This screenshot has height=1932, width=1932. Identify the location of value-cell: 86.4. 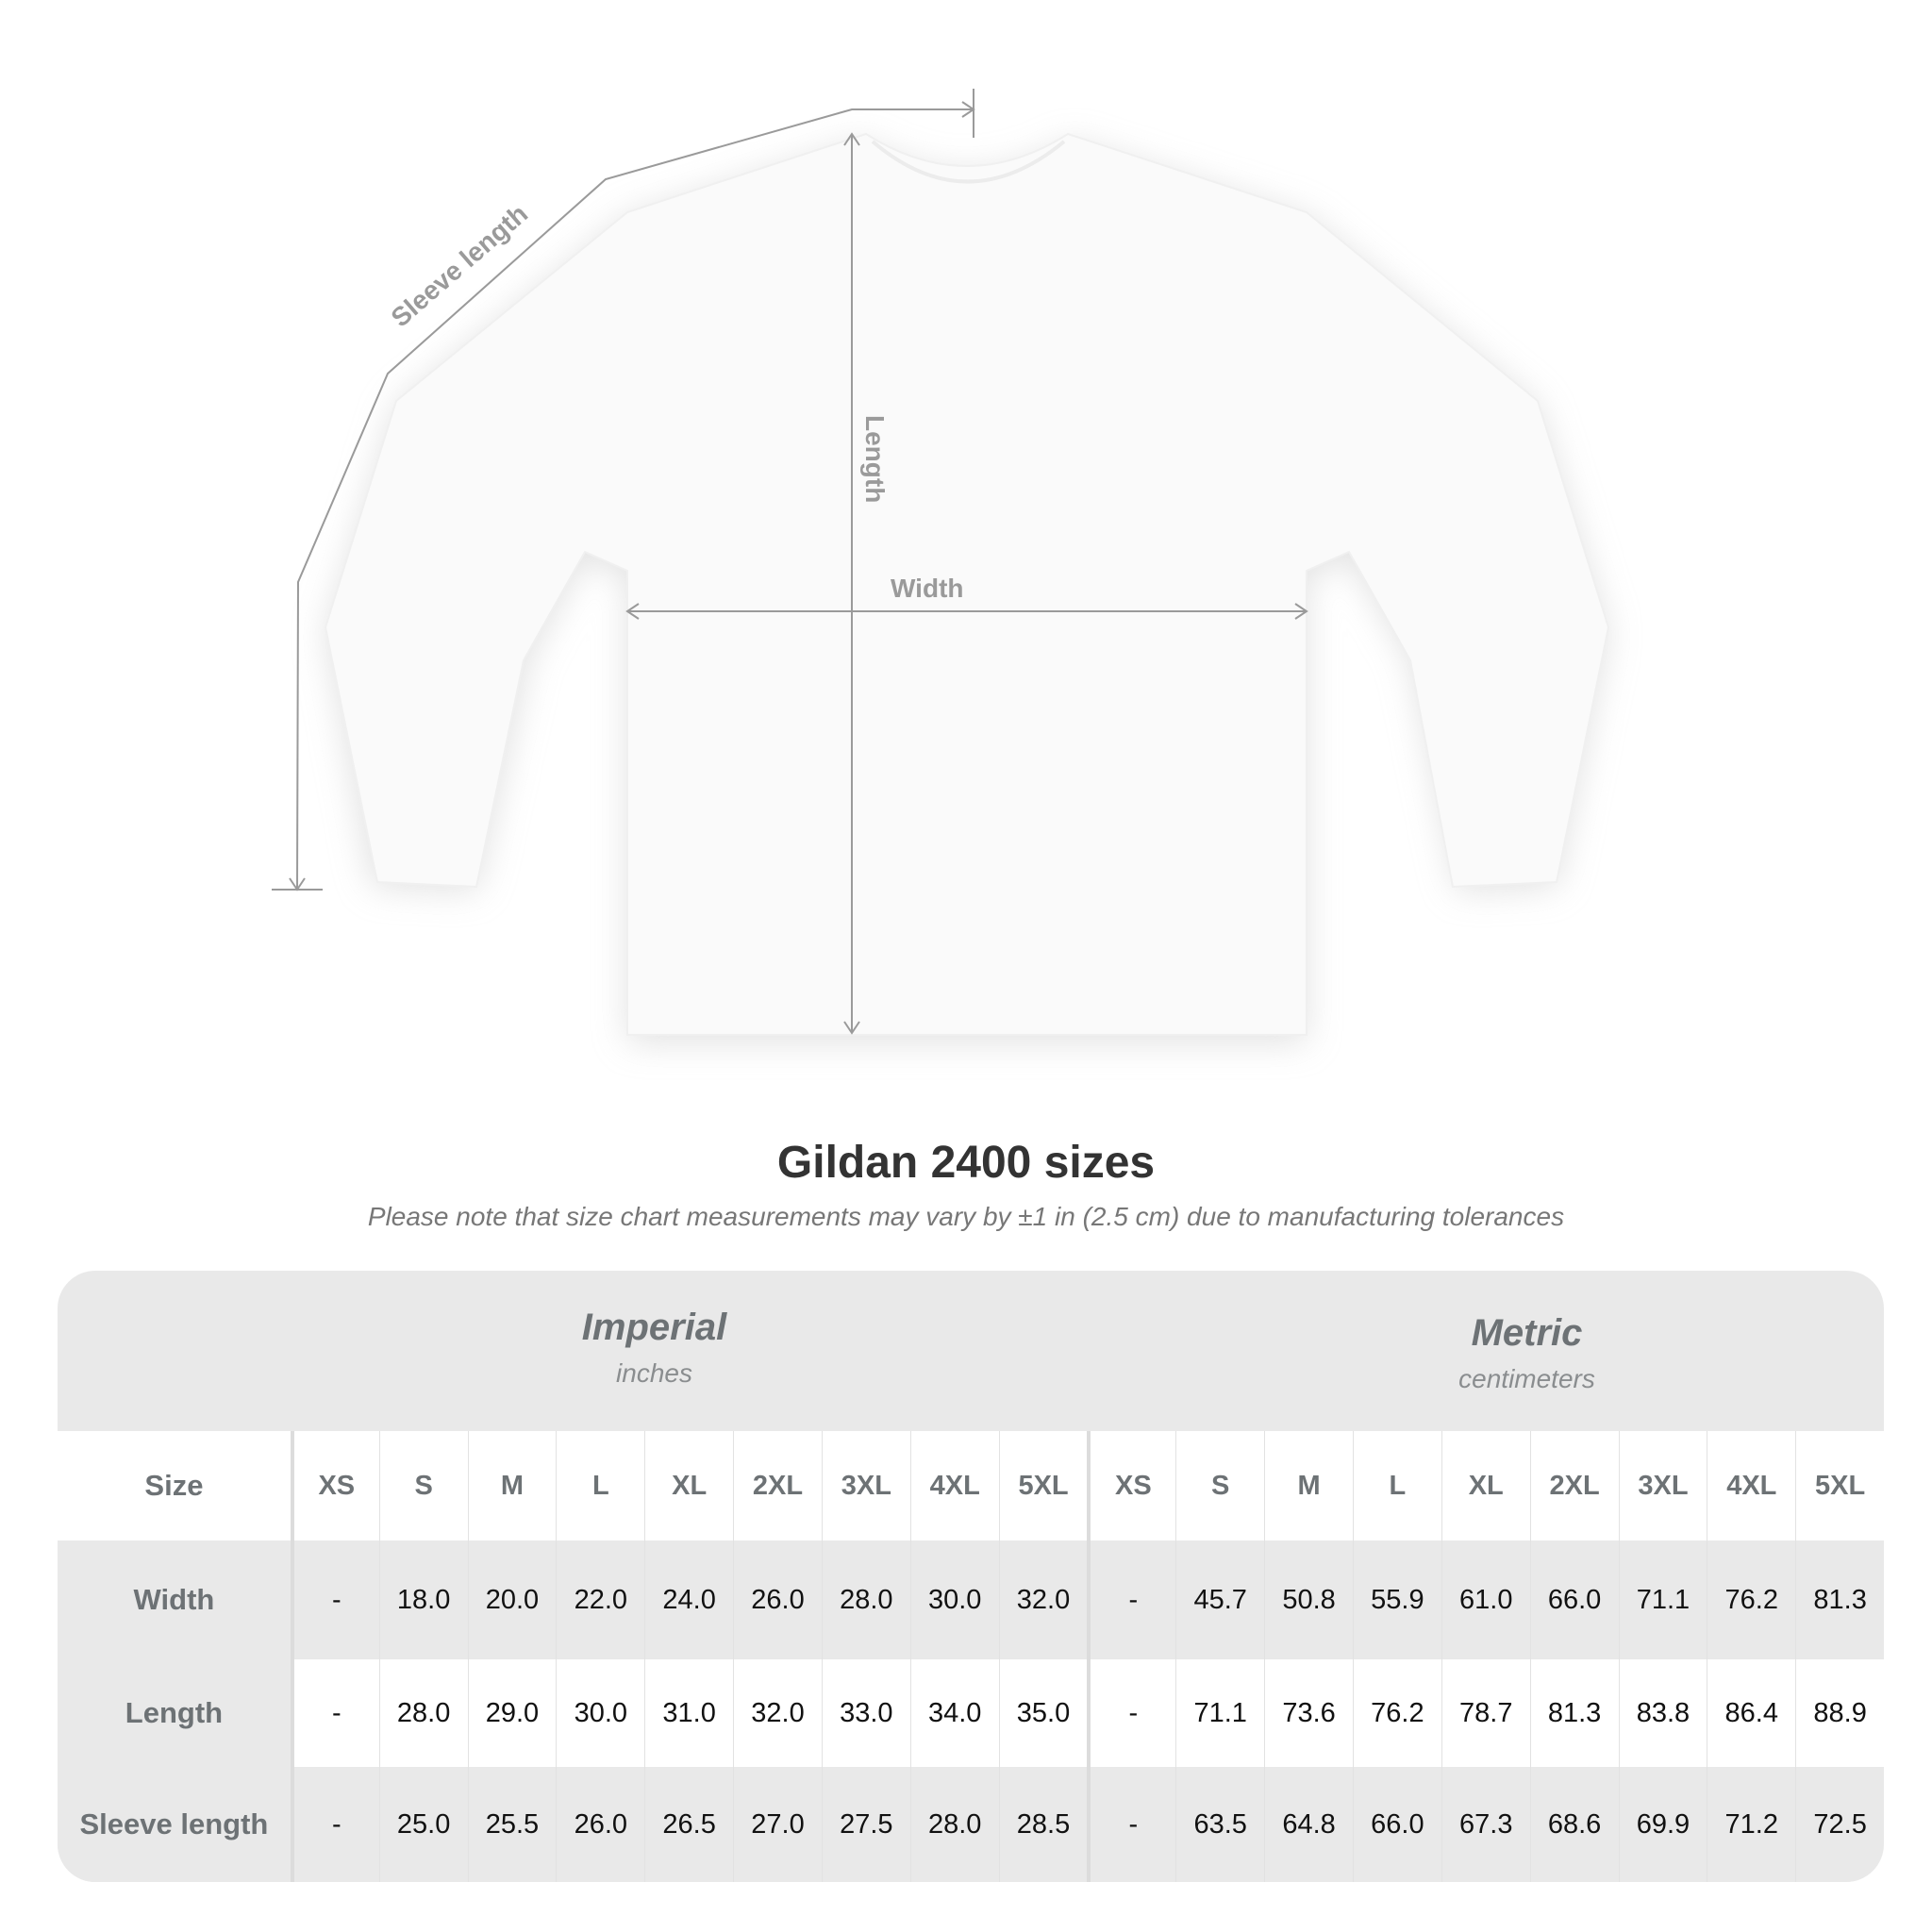
(1751, 1713).